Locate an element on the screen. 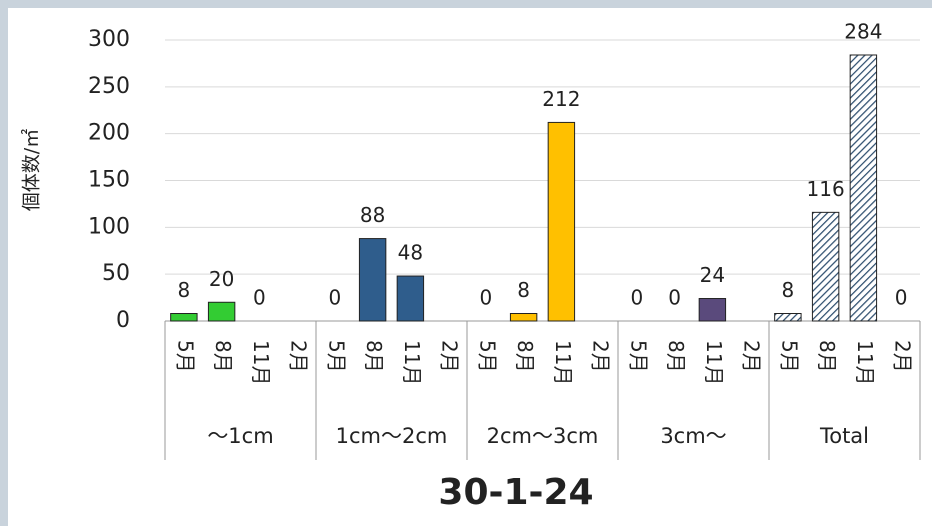  y-tick-label: 150 is located at coordinates (109, 180).